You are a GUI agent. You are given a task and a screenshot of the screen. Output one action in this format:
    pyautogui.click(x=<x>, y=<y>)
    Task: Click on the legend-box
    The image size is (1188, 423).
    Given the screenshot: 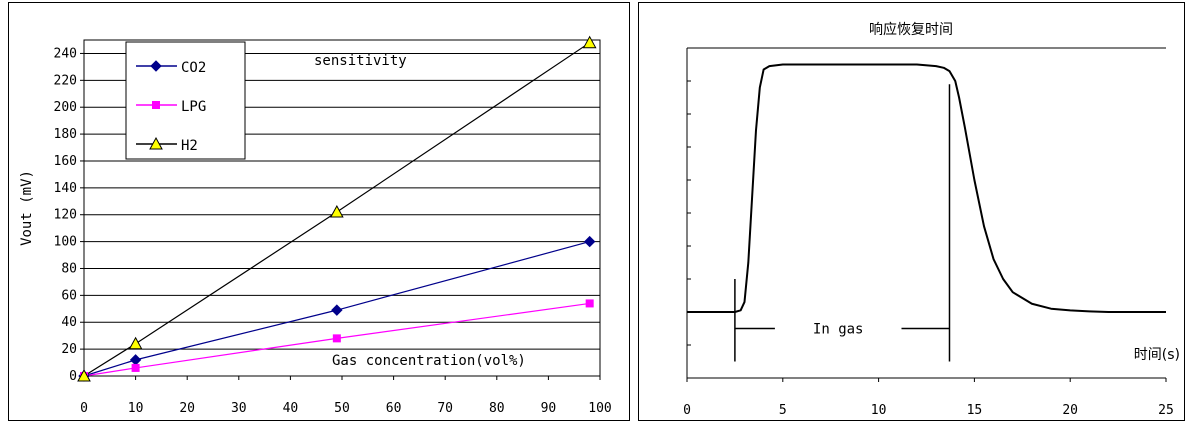 What is the action you would take?
    pyautogui.click(x=185, y=100)
    